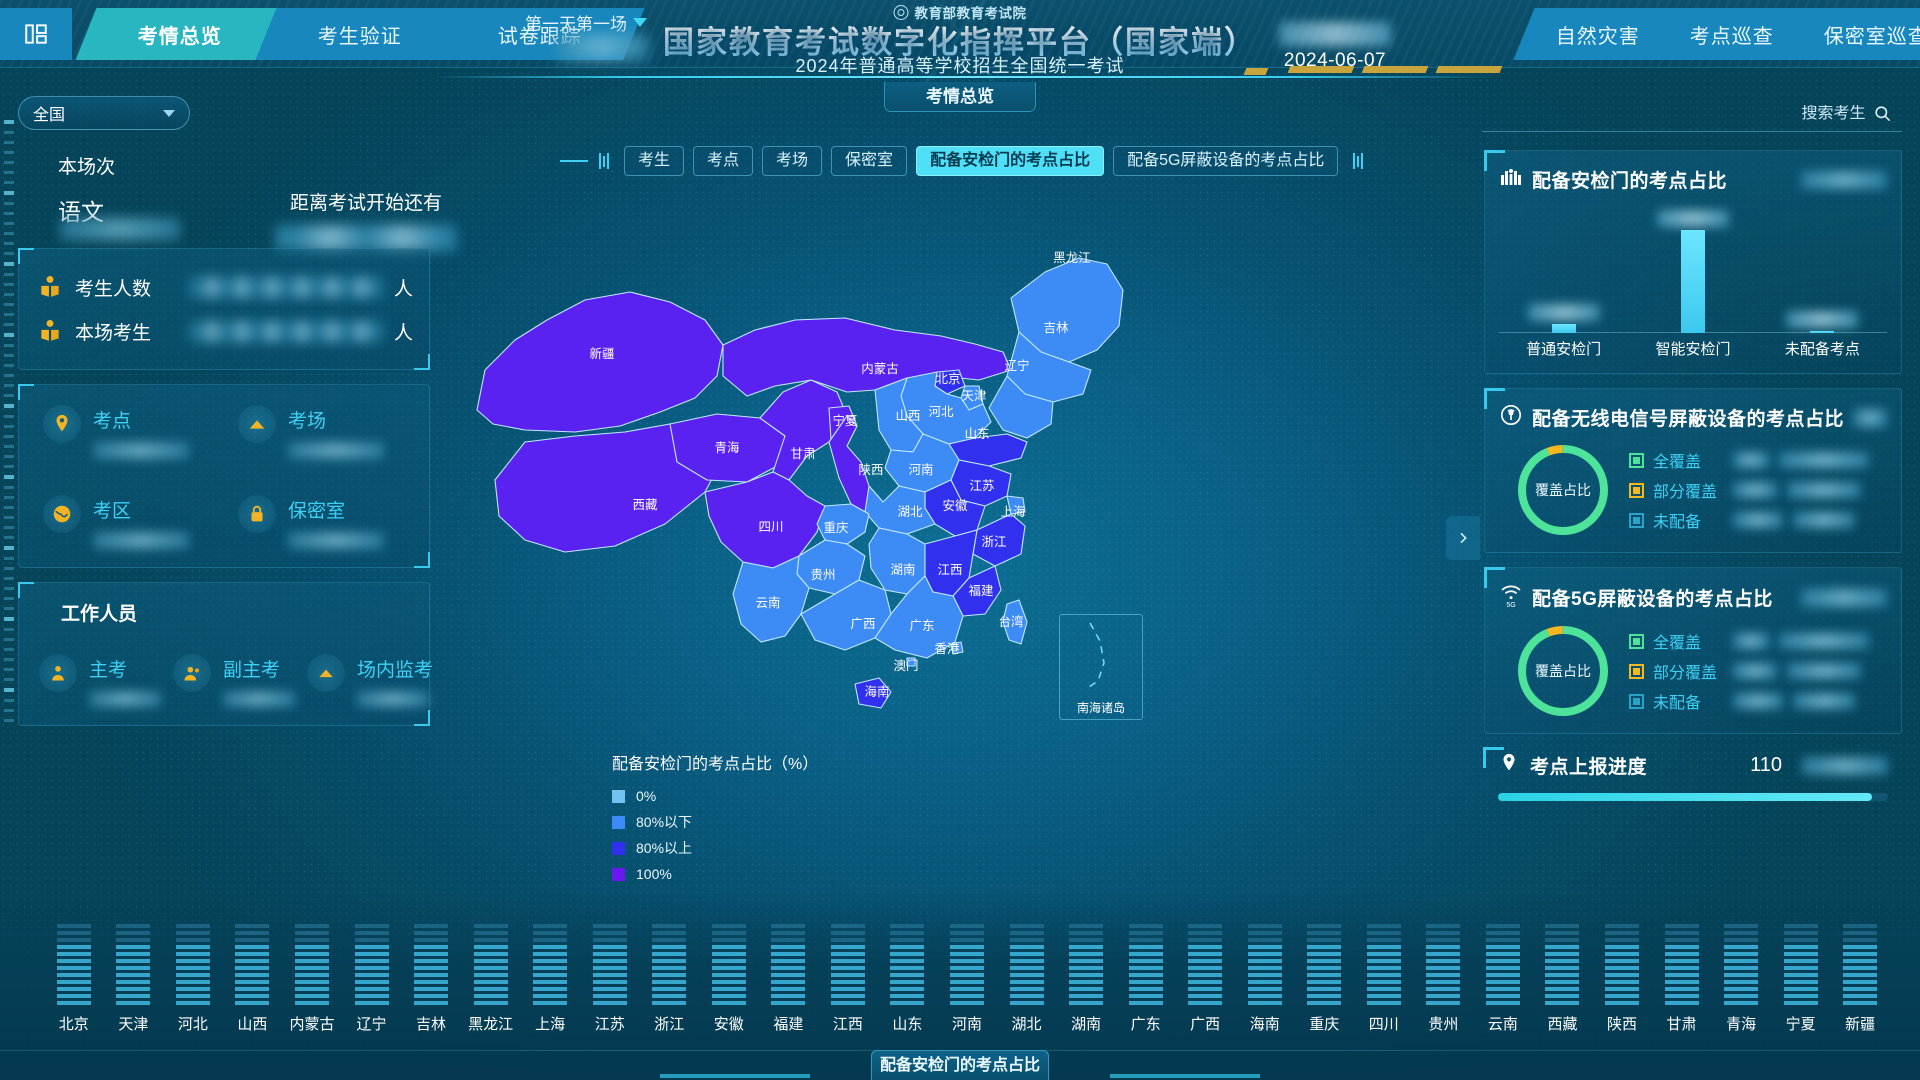 The height and width of the screenshot is (1080, 1920). I want to click on map-filter-security-gate: 配备安检门的考点占比, so click(1010, 161).